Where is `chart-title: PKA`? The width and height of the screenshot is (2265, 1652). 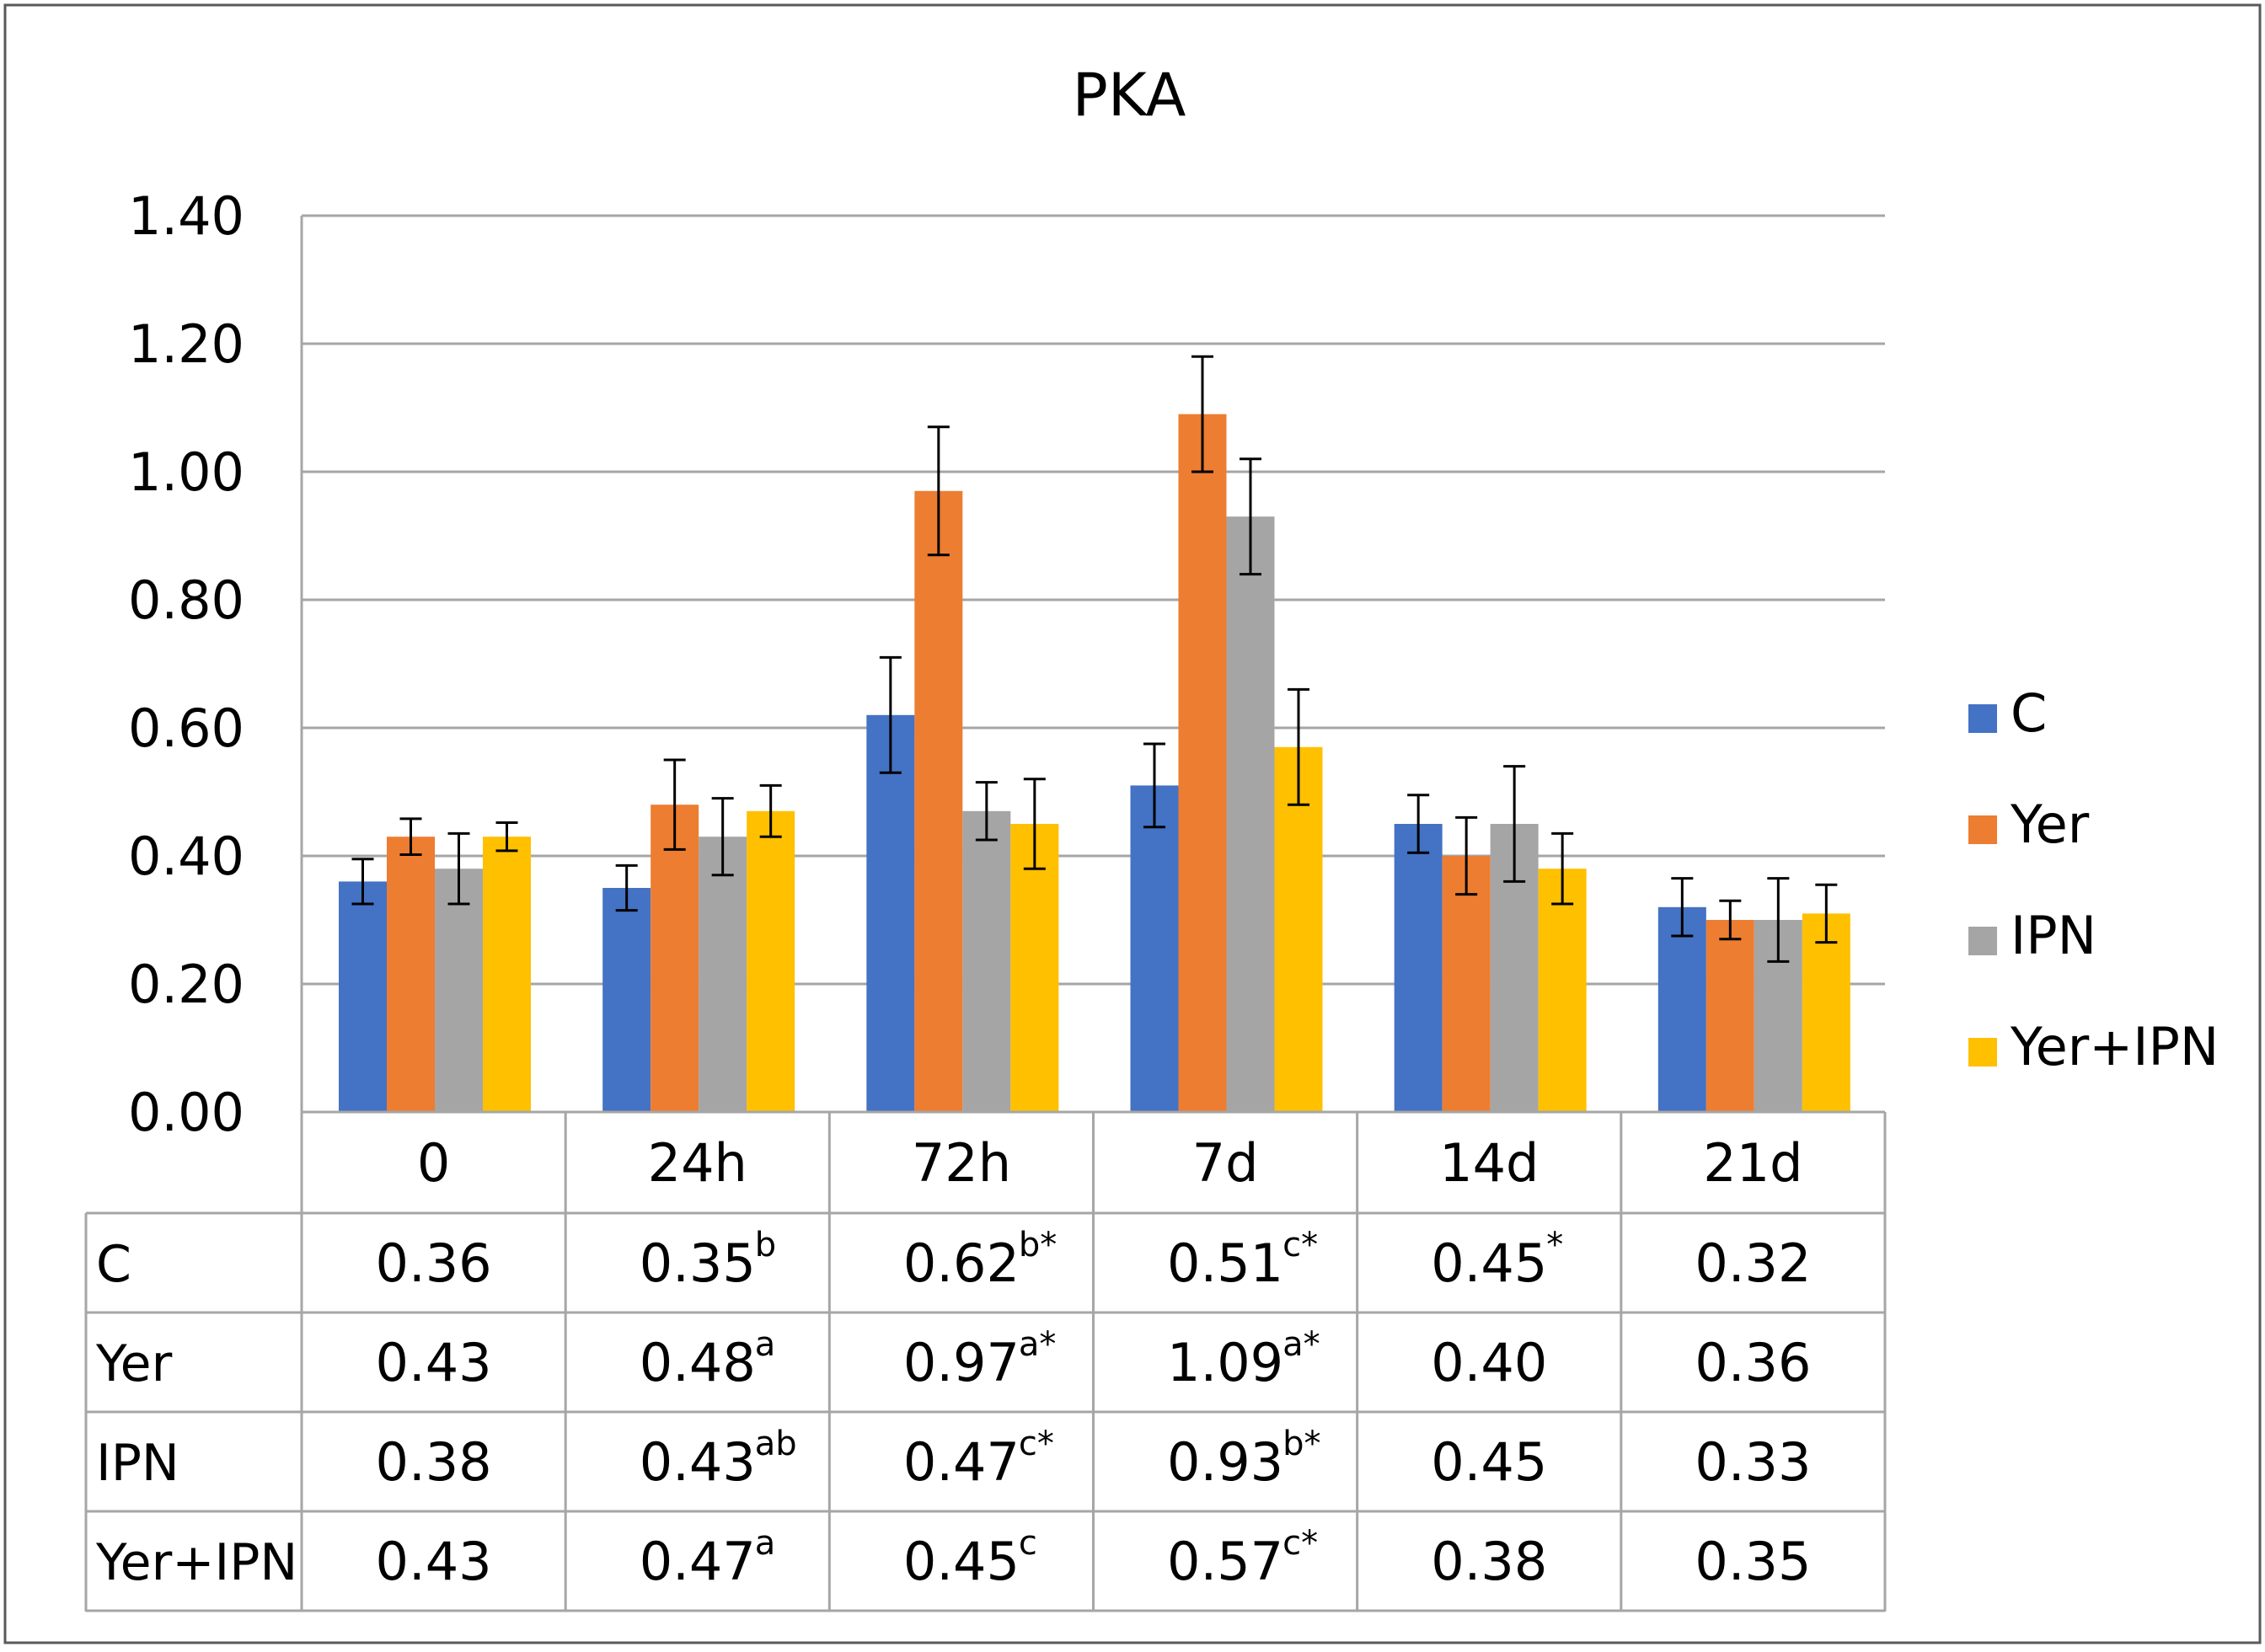
chart-title: PKA is located at coordinates (1130, 95).